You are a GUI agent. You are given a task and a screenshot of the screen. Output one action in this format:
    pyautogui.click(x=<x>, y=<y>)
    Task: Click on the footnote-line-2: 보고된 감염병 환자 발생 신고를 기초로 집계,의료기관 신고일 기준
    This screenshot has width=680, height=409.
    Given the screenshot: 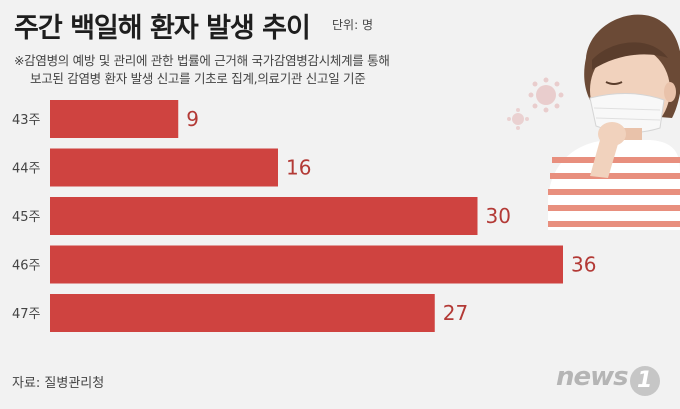 What is the action you would take?
    pyautogui.click(x=198, y=78)
    